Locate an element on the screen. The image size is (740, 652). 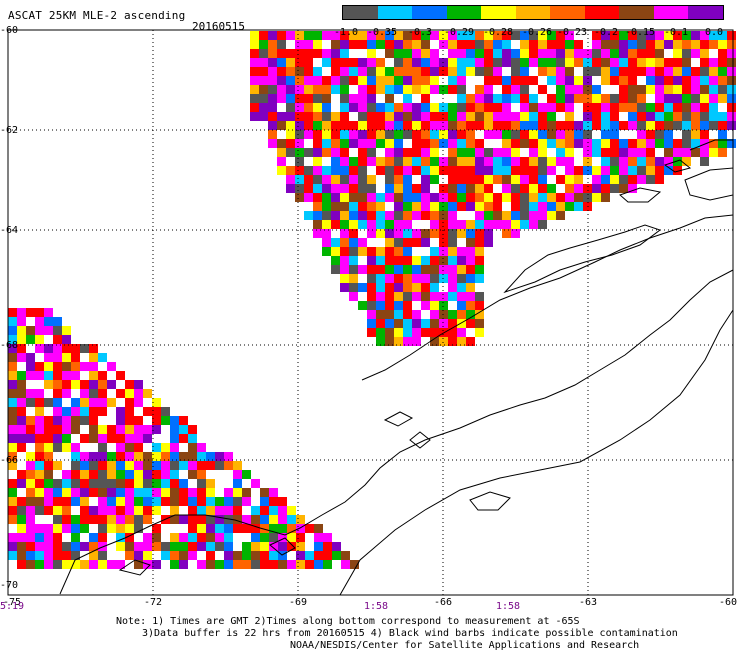
lat-label: -64 is located at coordinates (9, 230).